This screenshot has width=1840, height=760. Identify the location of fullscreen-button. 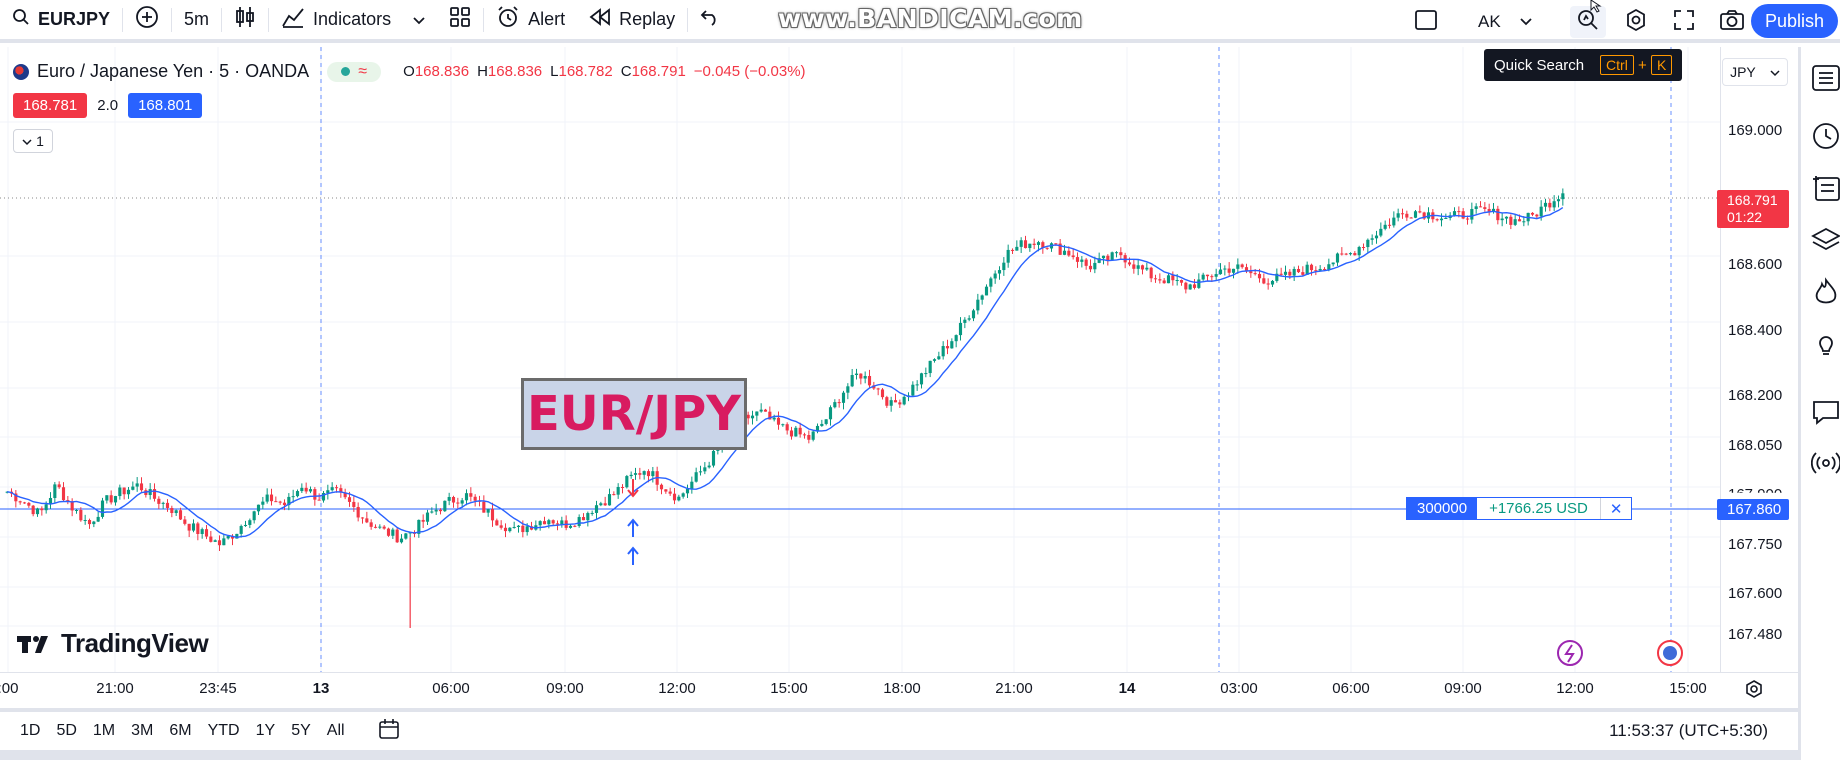
(1684, 22).